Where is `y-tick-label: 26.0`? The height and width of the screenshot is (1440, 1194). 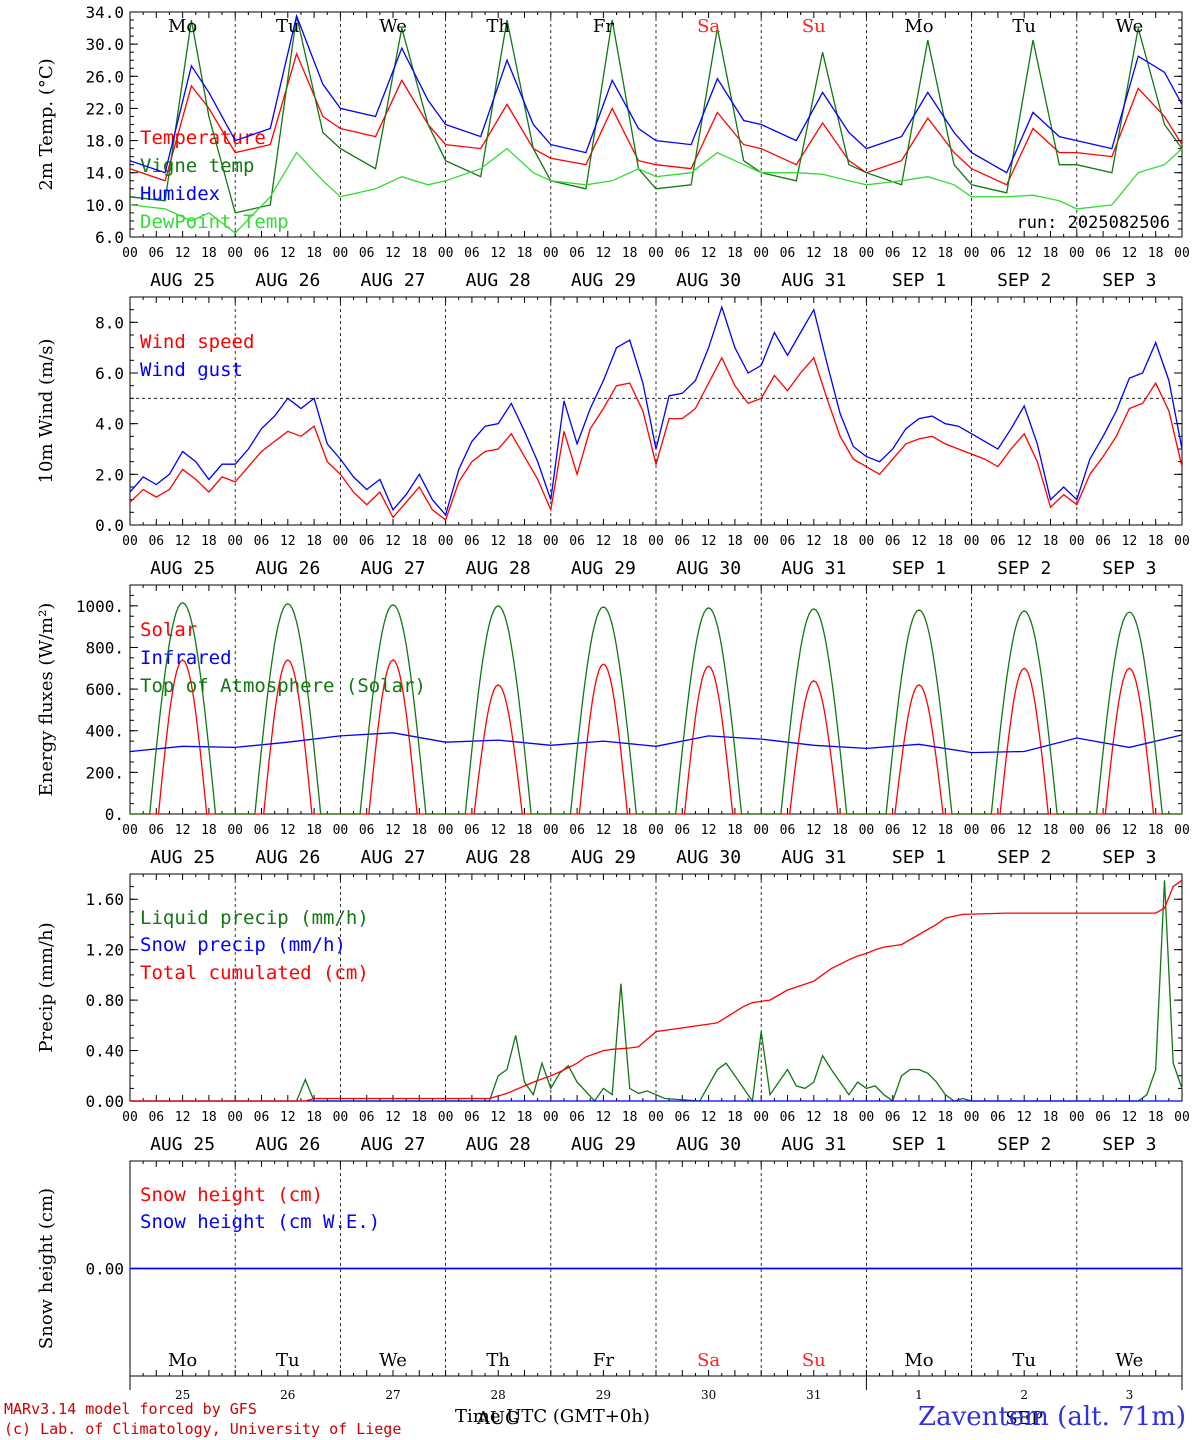 y-tick-label: 26.0 is located at coordinates (104, 76).